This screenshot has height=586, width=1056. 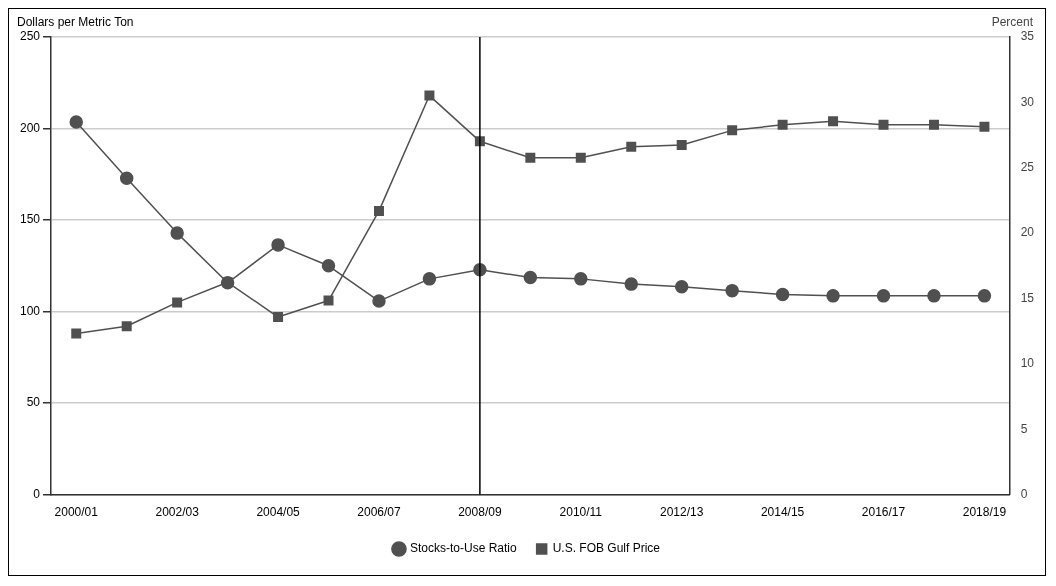 I want to click on x-tick-label: 2004/05, so click(x=278, y=512).